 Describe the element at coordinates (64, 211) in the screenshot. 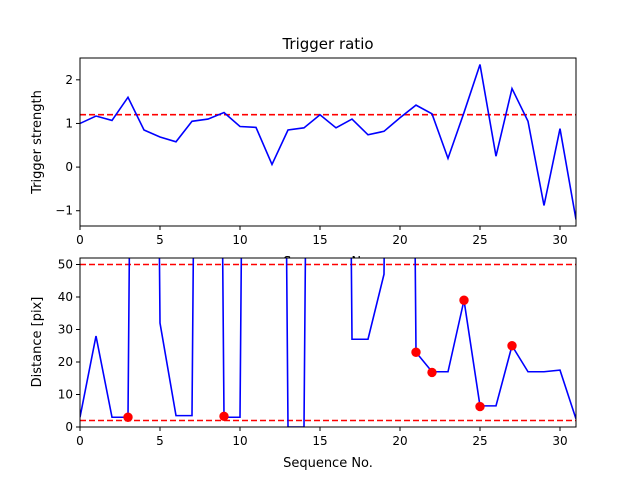

I see `y-tick-label: −1` at that location.